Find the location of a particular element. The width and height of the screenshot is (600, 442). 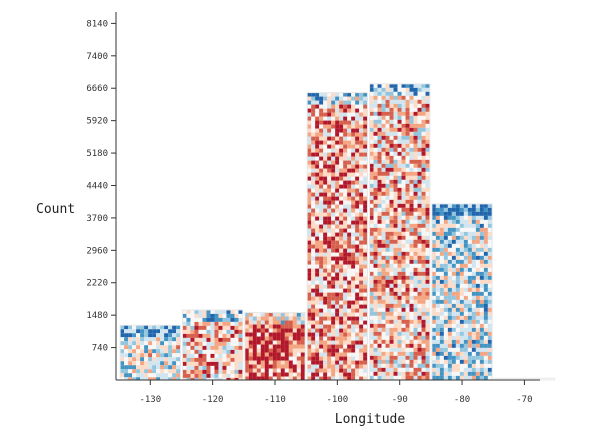

y-axis-title: Count is located at coordinates (55, 209).